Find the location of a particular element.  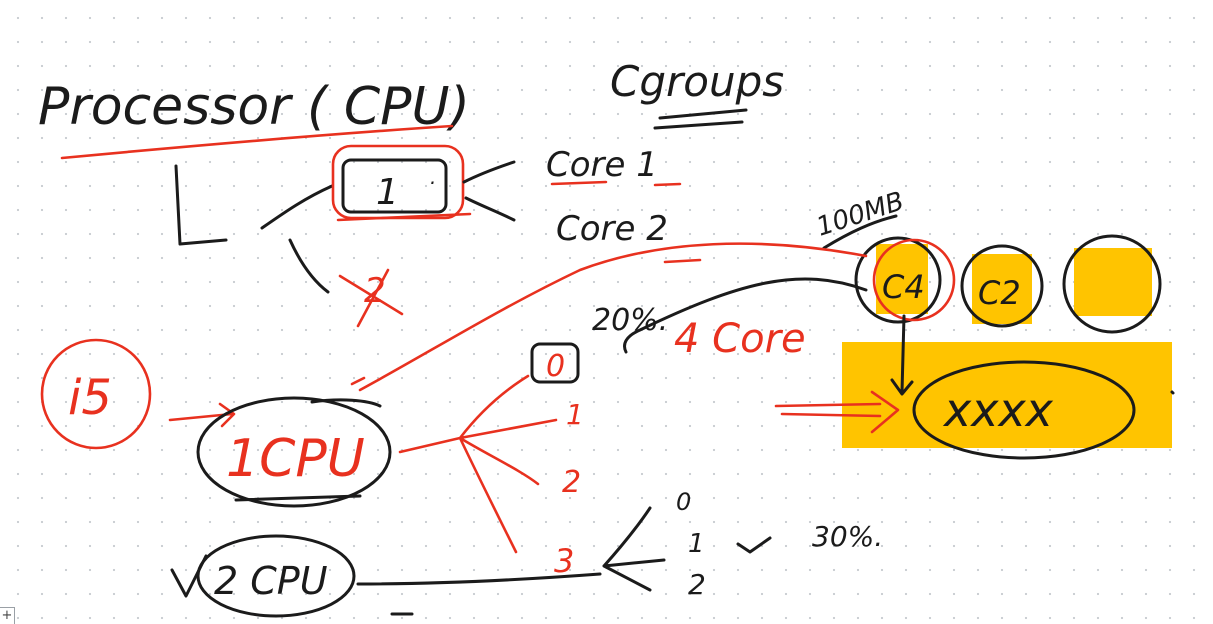

i5-label: i5 is located at coordinates (90, 398).